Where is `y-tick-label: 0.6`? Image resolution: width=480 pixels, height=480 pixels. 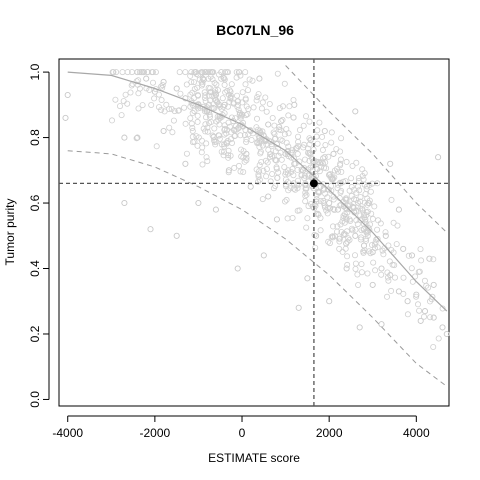
y-tick-label: 0.6 is located at coordinates (35, 202).